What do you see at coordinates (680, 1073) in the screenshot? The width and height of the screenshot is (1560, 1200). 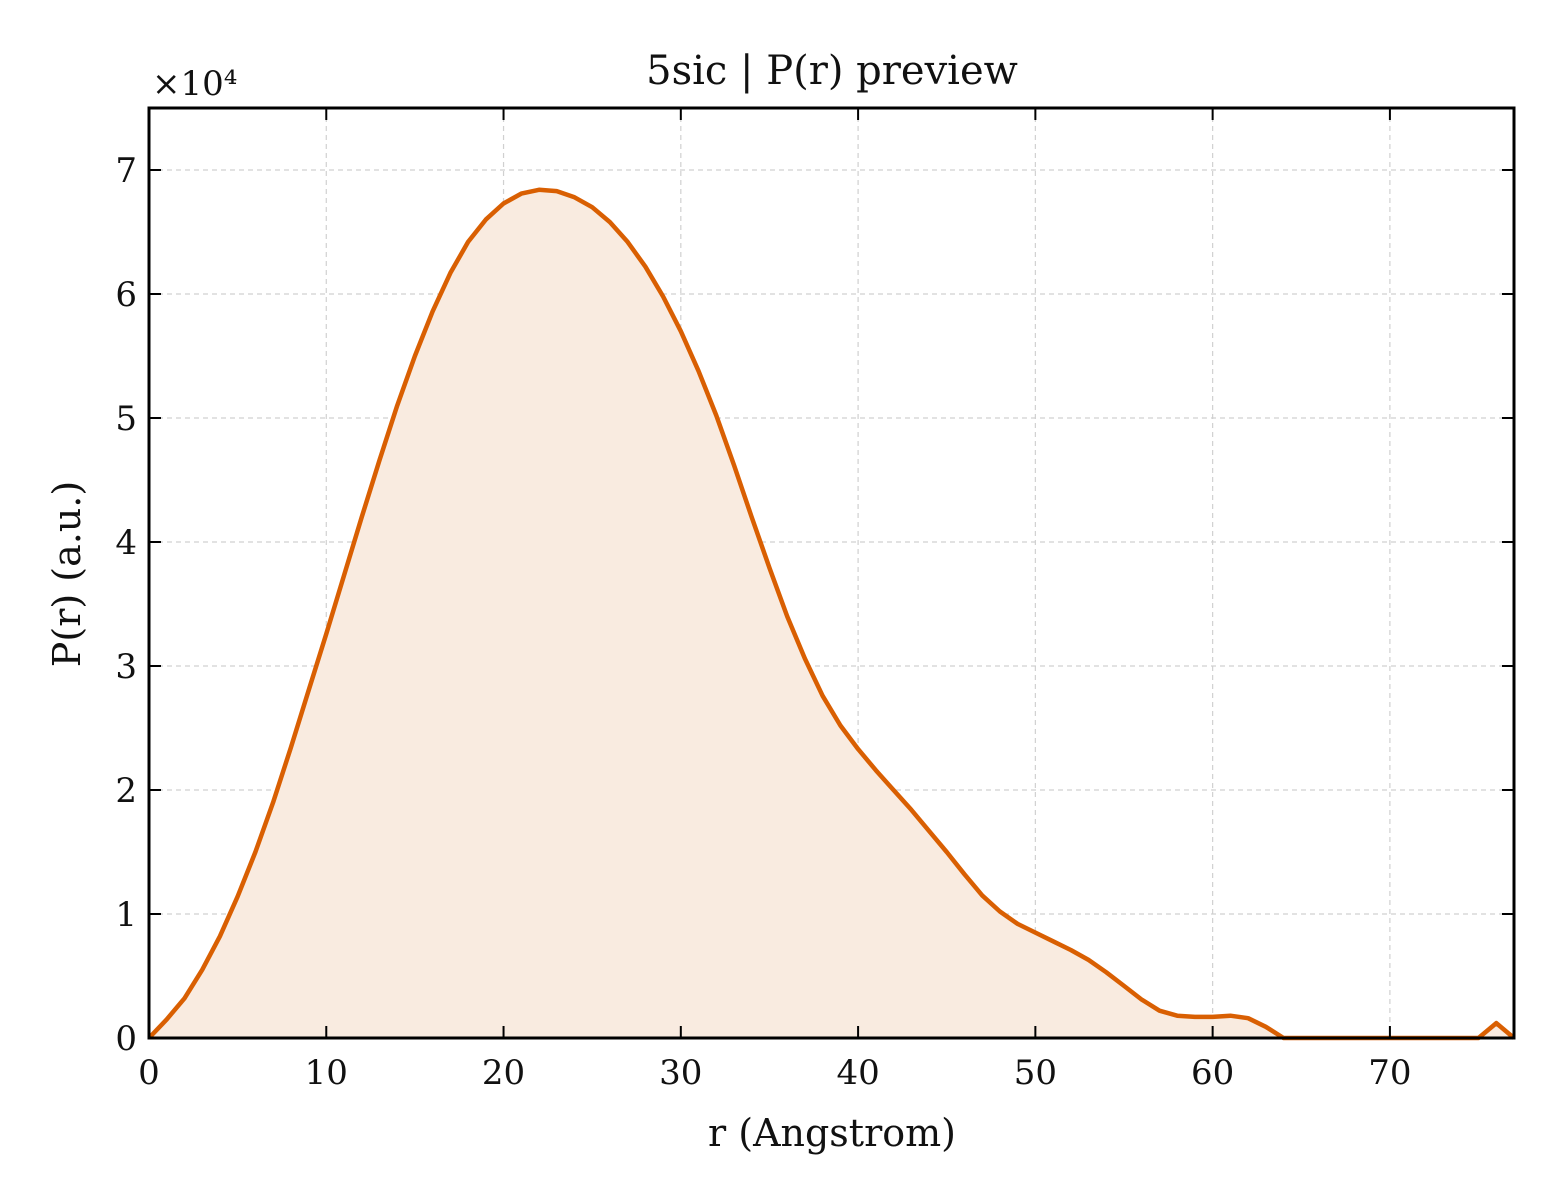 I see `x-tick-label: 30` at bounding box center [680, 1073].